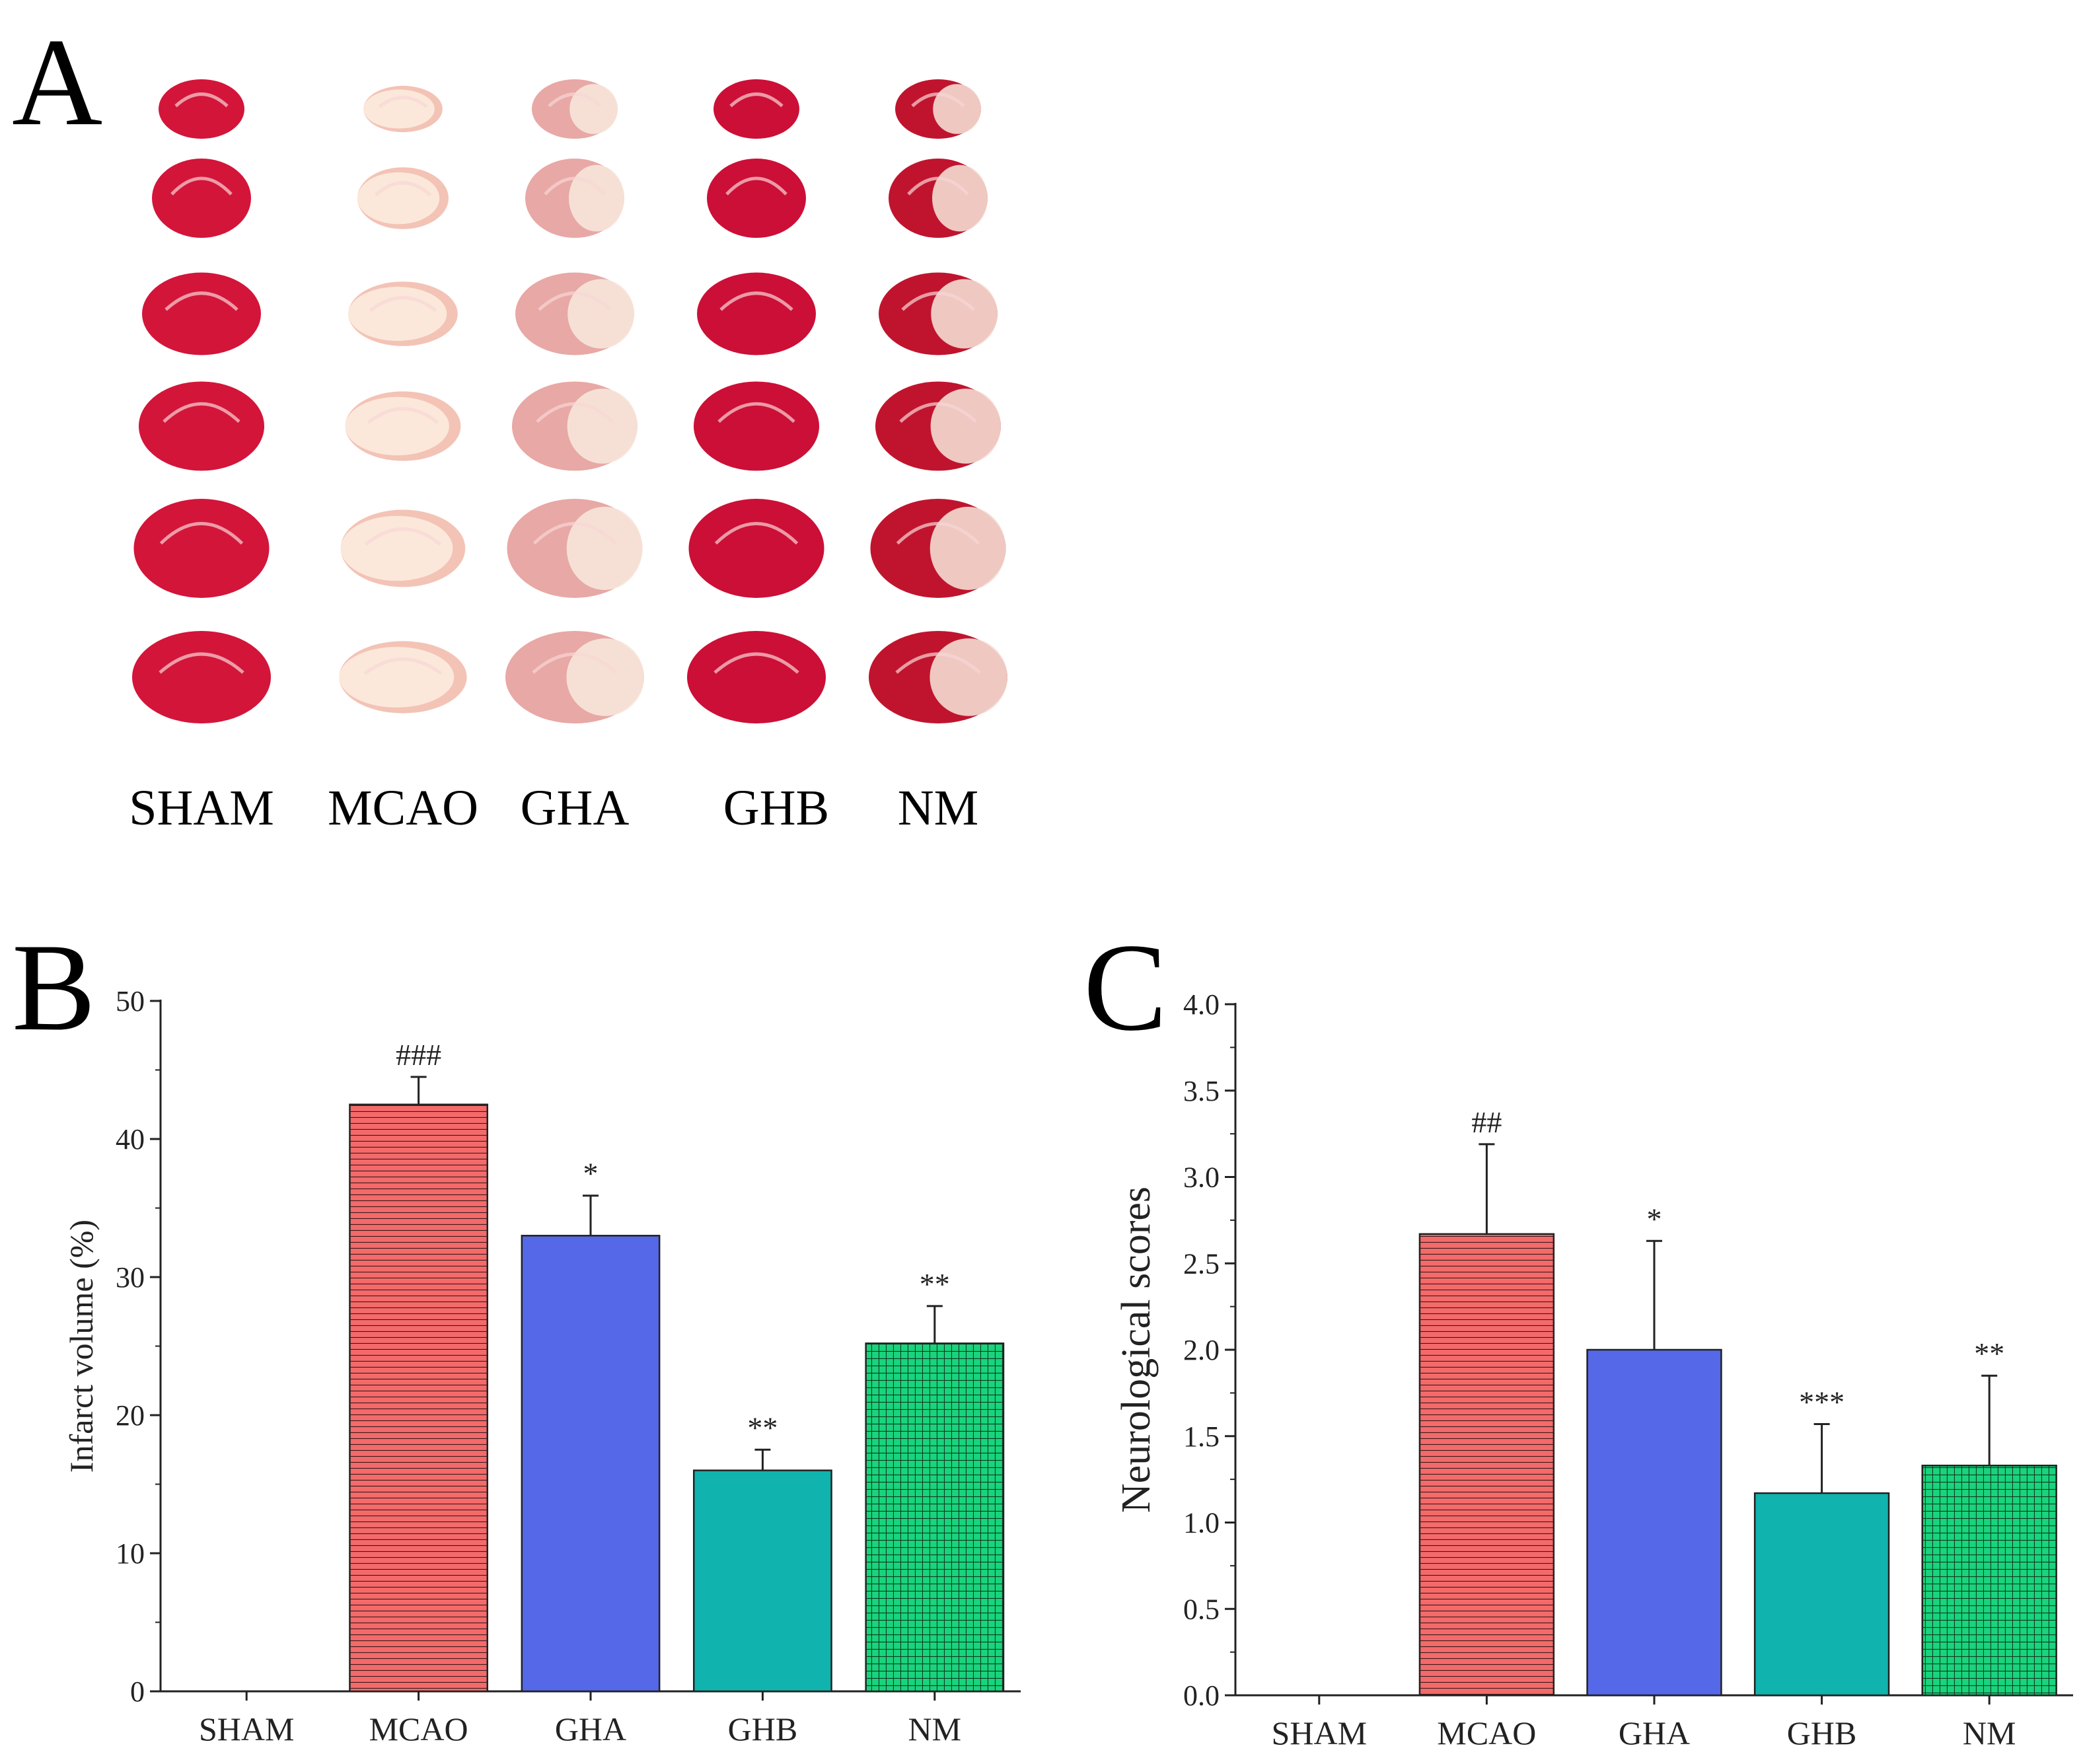 The height and width of the screenshot is (1764, 2083). I want to click on group-label-nm: NM, so click(938, 808).